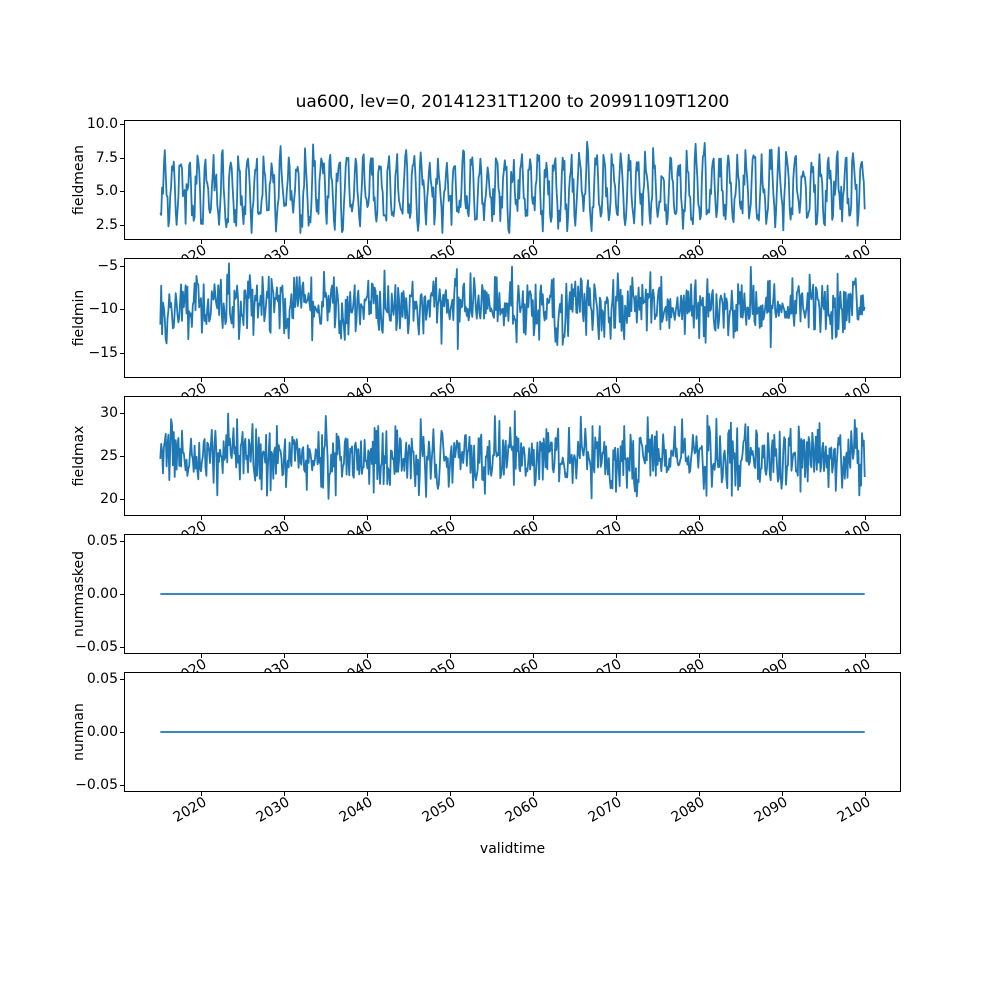 The image size is (1000, 1000). I want to click on ytick-numnan: 0.00, so click(102, 732).